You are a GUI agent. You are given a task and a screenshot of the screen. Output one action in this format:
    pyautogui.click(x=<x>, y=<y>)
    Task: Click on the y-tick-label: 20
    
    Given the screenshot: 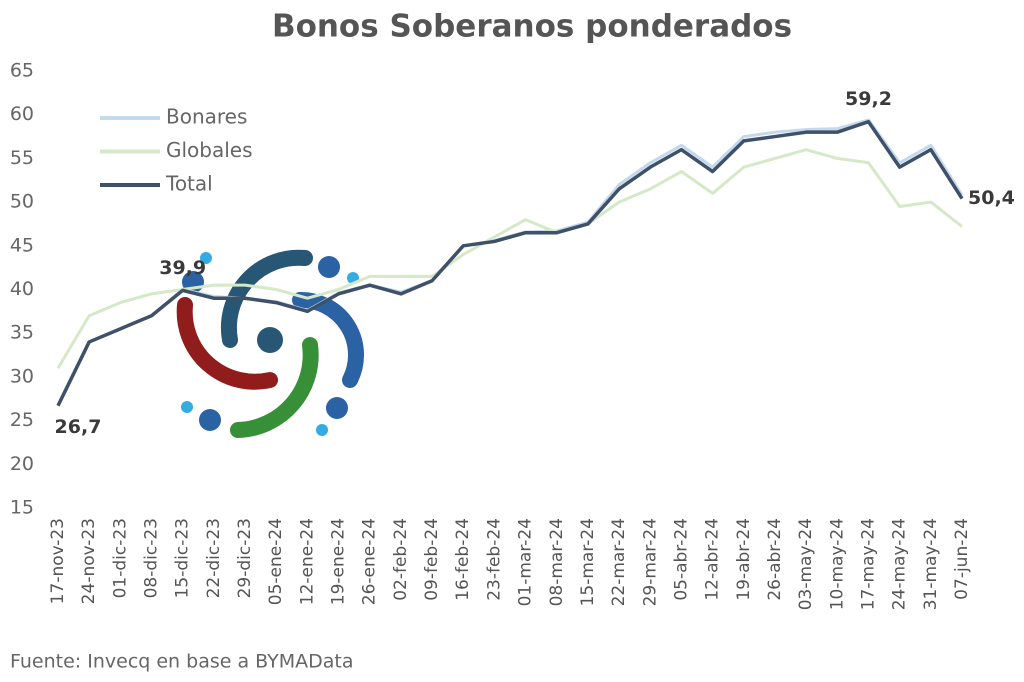 What is the action you would take?
    pyautogui.click(x=22, y=464)
    